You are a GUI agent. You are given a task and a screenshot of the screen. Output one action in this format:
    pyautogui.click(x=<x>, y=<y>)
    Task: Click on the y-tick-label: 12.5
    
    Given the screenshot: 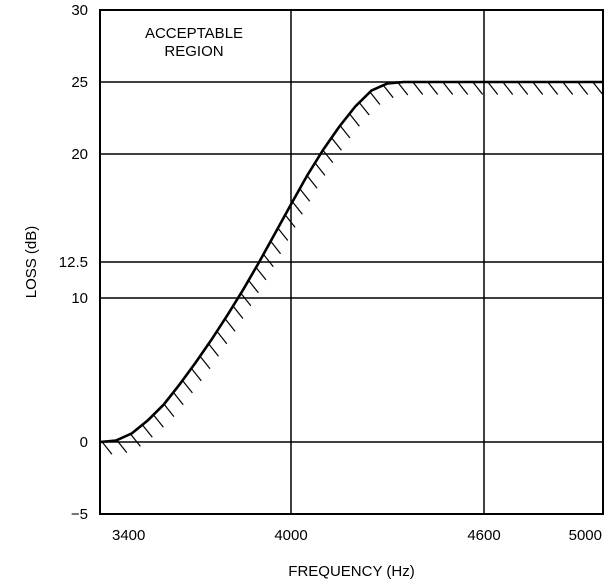 What is the action you would take?
    pyautogui.click(x=73, y=262)
    